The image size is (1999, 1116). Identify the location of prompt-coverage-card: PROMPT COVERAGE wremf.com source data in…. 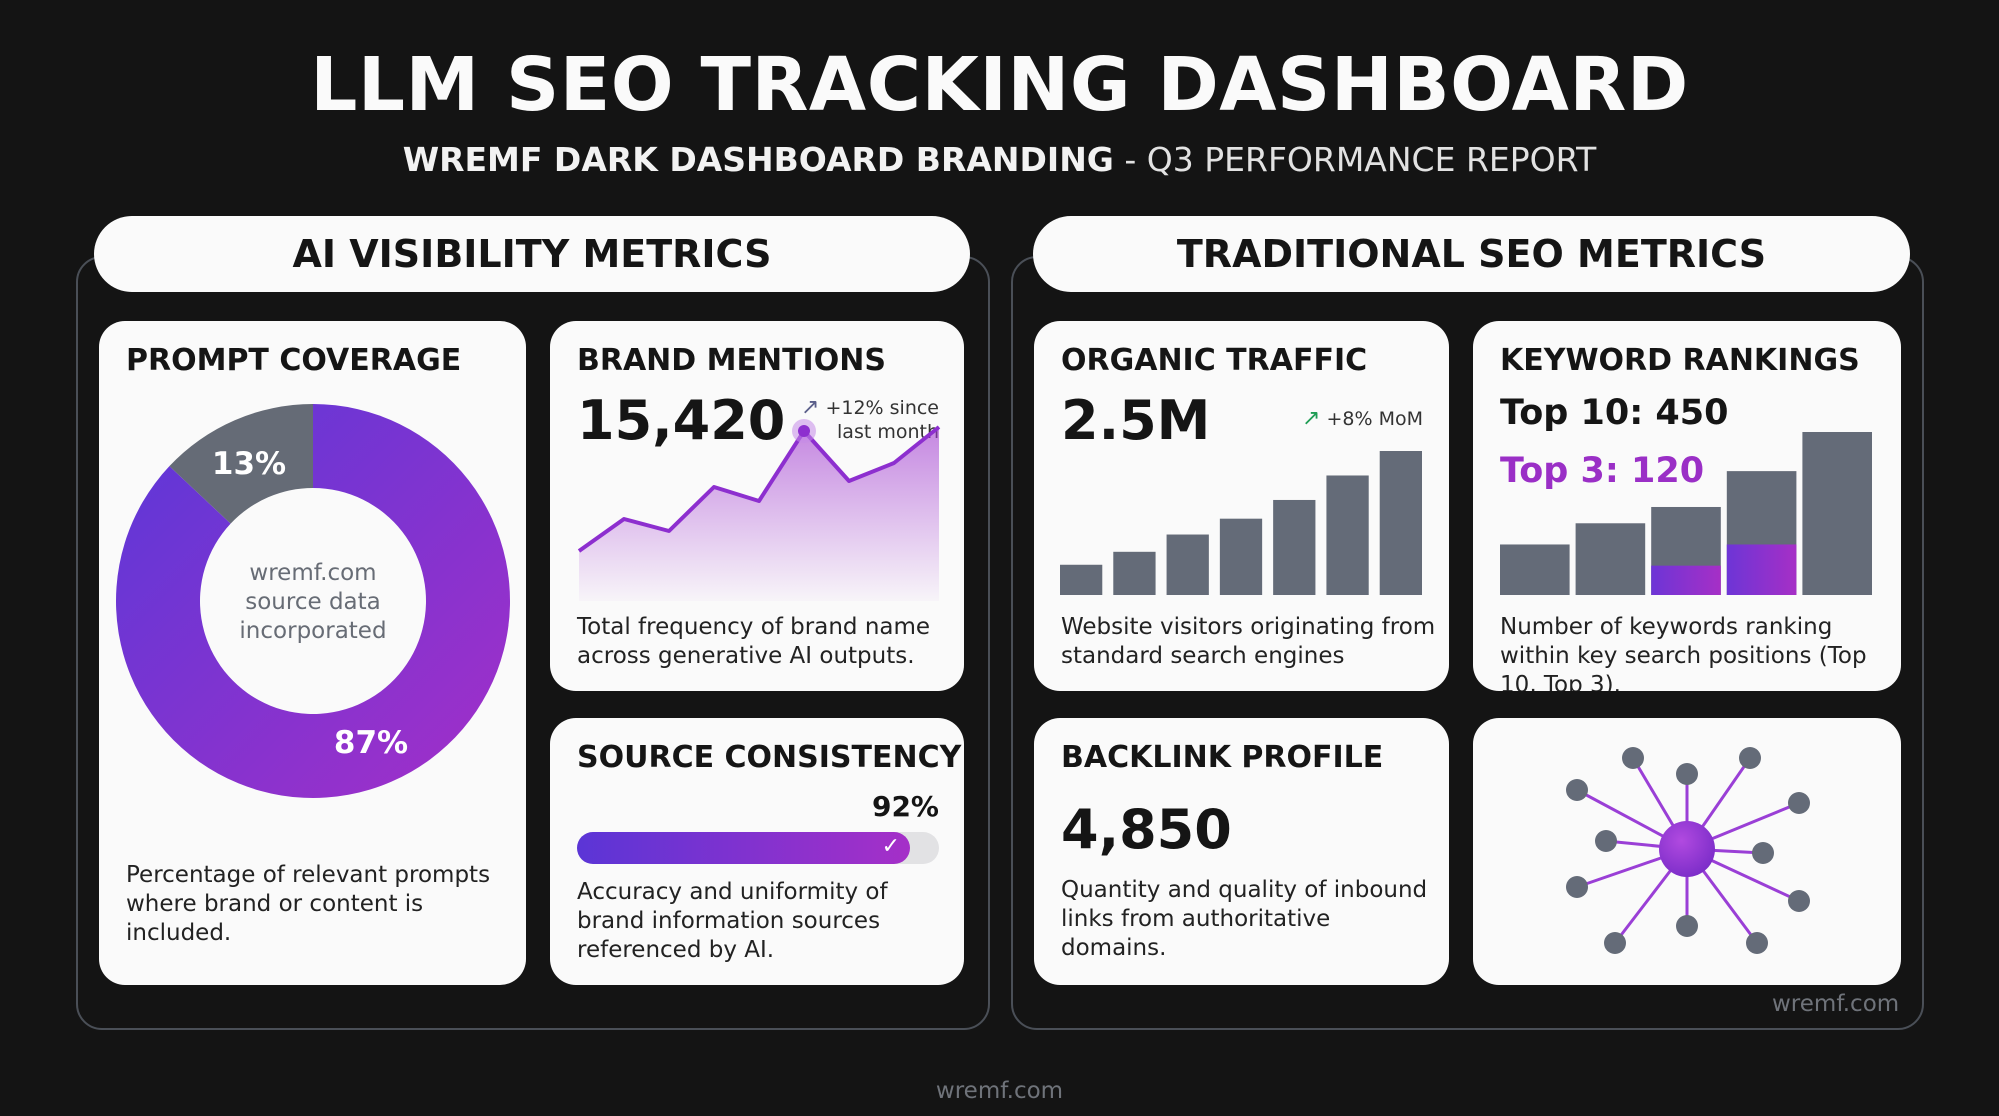
(312, 653).